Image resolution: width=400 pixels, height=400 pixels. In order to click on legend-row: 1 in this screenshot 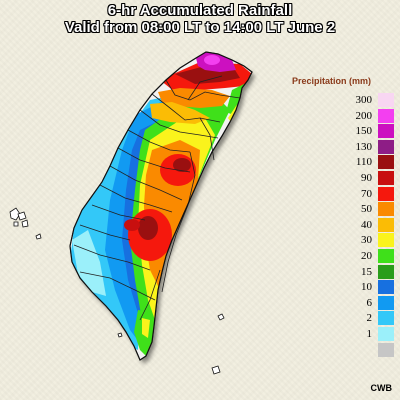, I will do `click(366, 334)`.